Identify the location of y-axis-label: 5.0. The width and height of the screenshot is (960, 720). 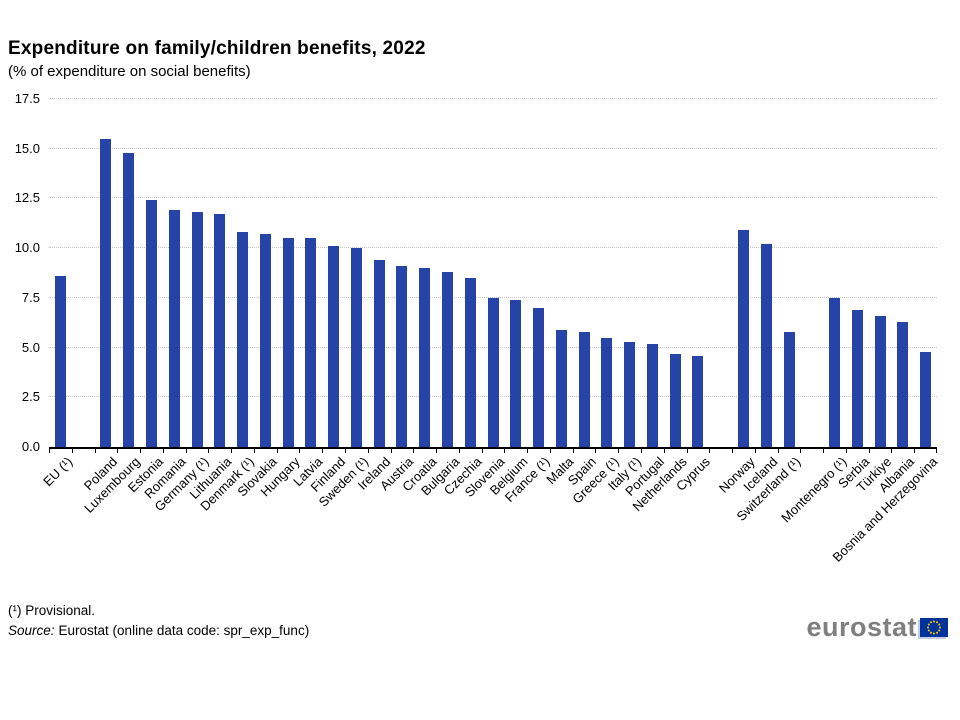
(30, 347).